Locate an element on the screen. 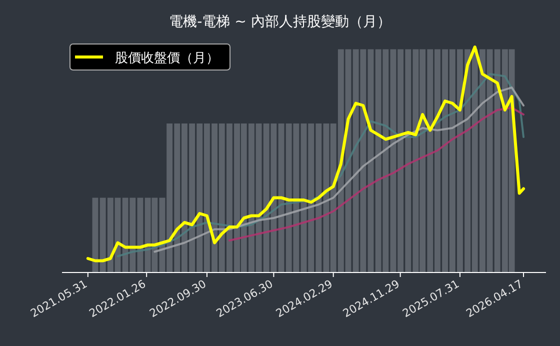 The width and height of the screenshot is (560, 346). chart-title: 電機-電梯 ~ 內部人持股變動（月） is located at coordinates (280, 22).